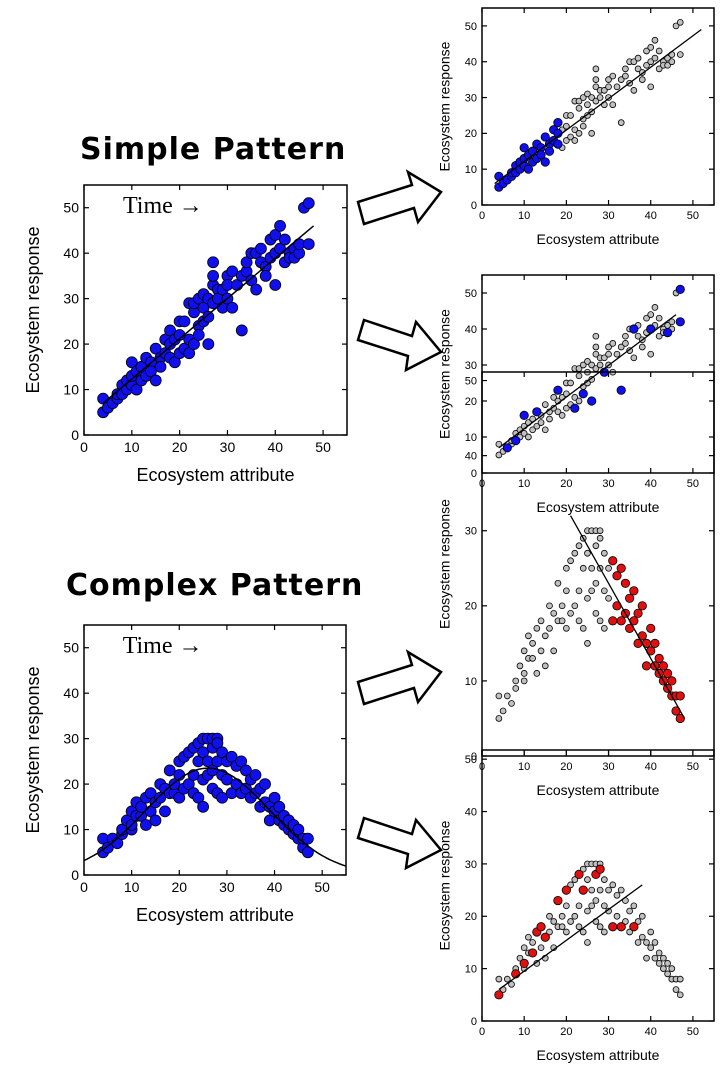  What do you see at coordinates (399, 345) in the screenshot?
I see `arrow-simple-to-sub2` at bounding box center [399, 345].